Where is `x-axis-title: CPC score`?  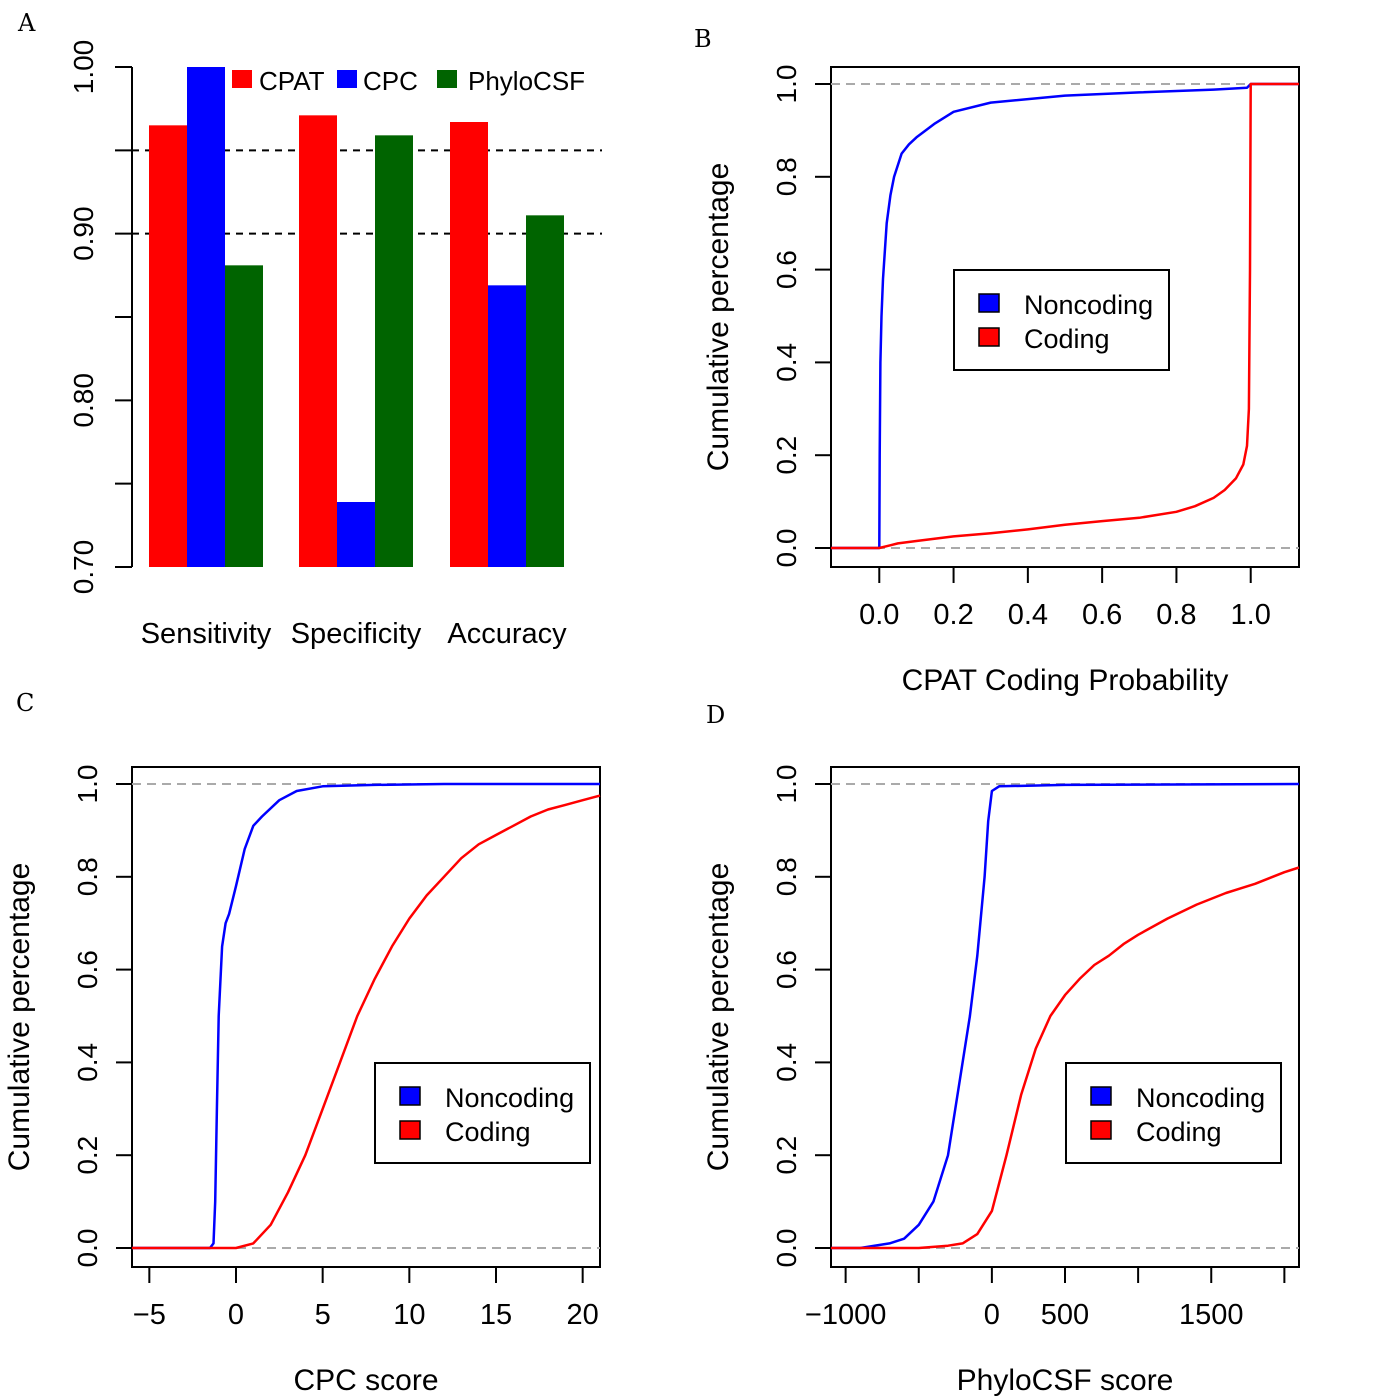
x-axis-title: CPC score is located at coordinates (365, 1380).